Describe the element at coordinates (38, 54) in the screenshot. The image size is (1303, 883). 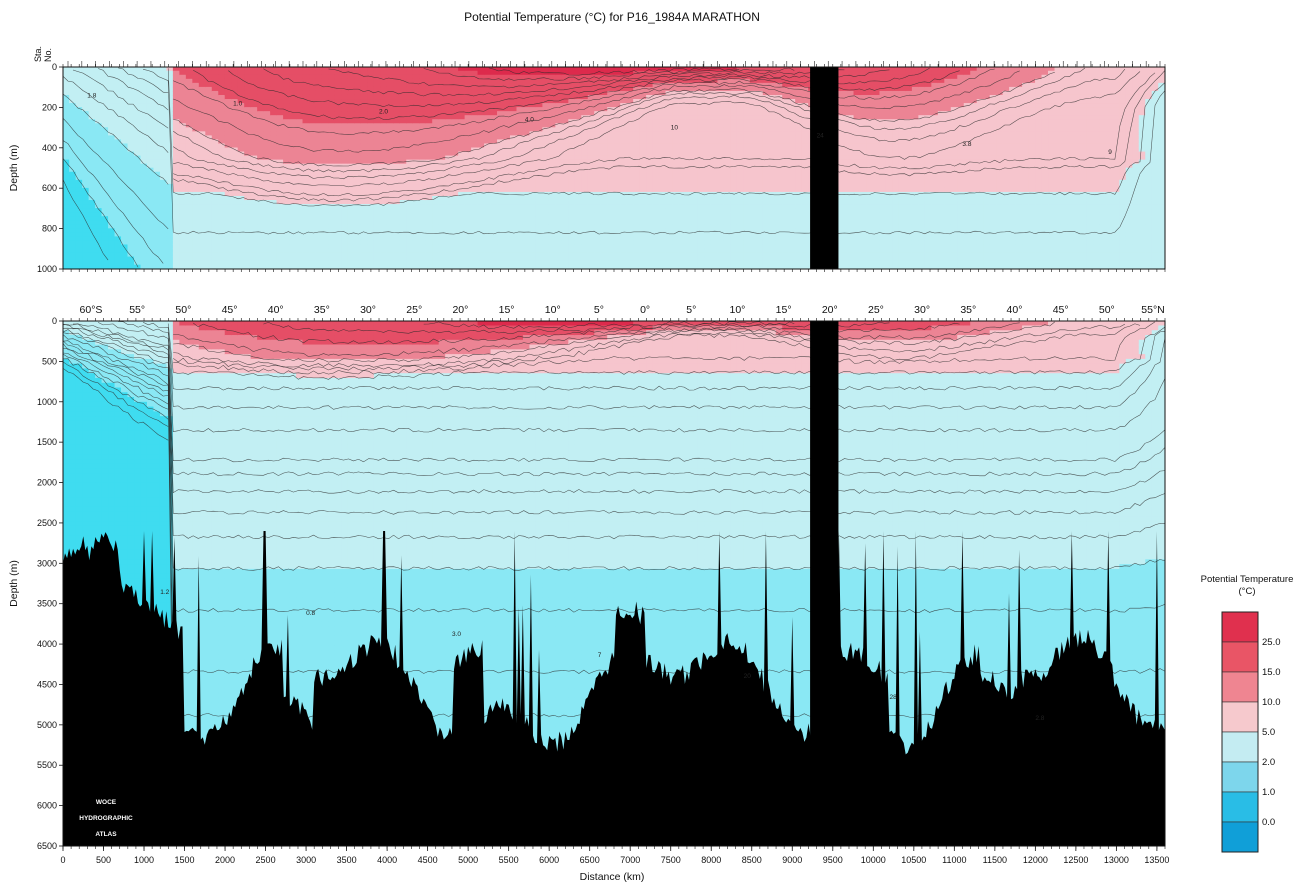
I see `station-label-sta: Sta.` at that location.